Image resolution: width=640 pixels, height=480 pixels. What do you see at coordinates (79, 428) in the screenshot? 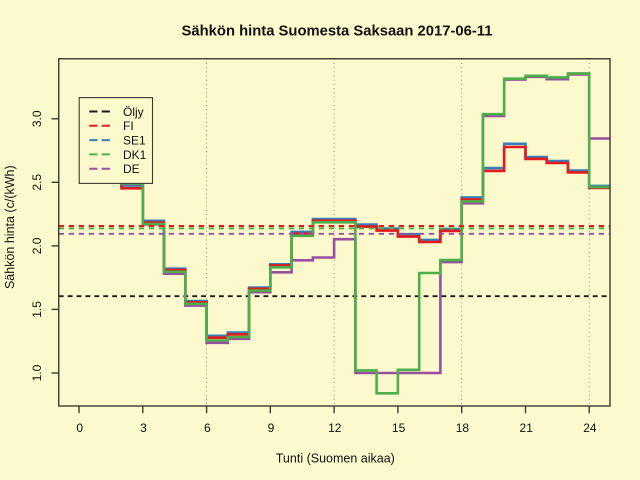
I see `svg-text: 0` at bounding box center [79, 428].